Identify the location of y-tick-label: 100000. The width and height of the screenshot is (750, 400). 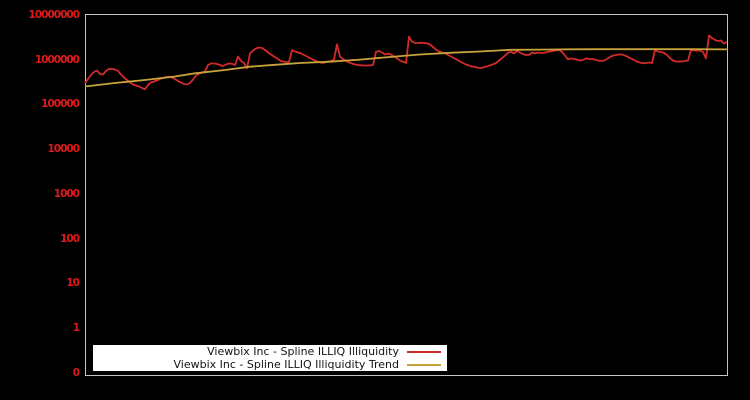
(60, 104).